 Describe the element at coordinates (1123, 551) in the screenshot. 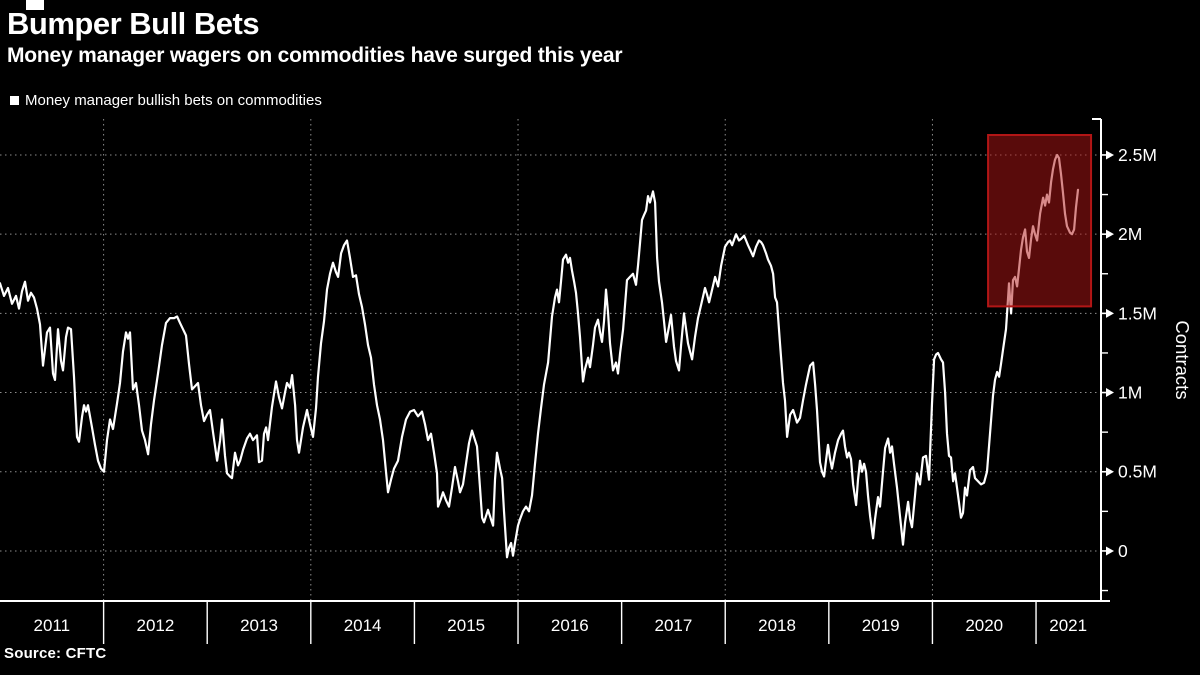

I see `y-tick-label: 0` at that location.